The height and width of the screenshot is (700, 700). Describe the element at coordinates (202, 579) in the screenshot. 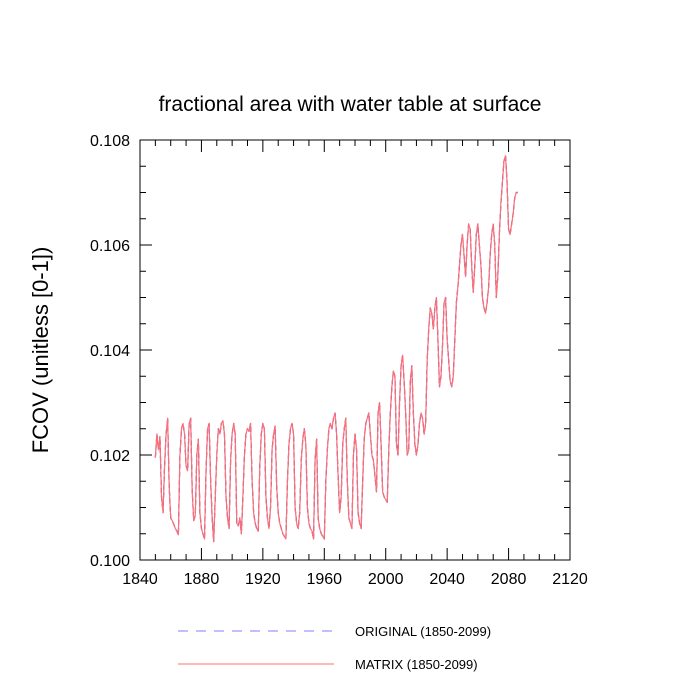

I see `x-tick-label: 1880` at that location.